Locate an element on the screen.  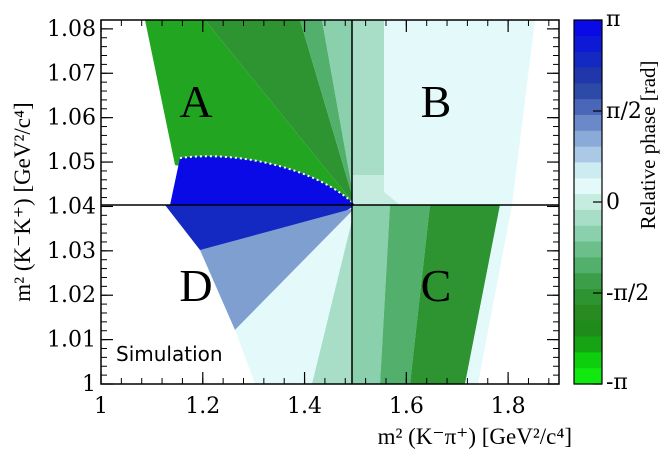
y-tick-label: 1.03 is located at coordinates (71, 251).